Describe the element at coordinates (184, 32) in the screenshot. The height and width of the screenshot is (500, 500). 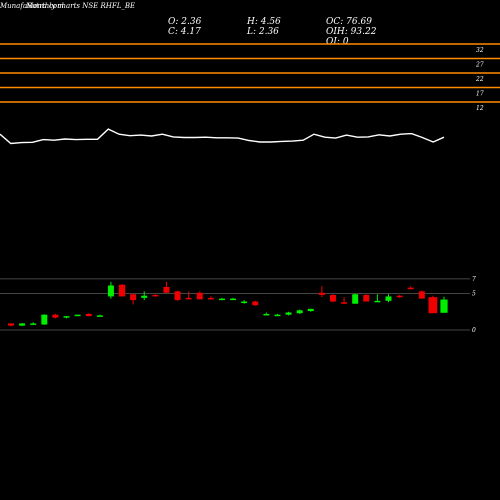
I see `close-label: C: 4.17` at that location.